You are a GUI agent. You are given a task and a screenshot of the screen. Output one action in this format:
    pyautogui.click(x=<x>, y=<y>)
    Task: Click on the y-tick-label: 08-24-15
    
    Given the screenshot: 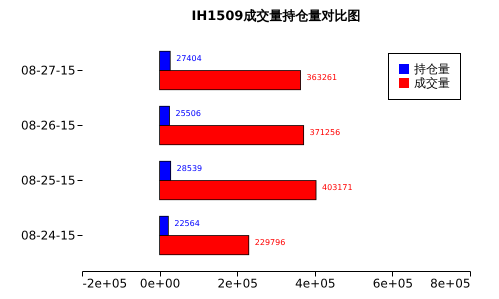 What is the action you would take?
    pyautogui.click(x=48, y=235)
    